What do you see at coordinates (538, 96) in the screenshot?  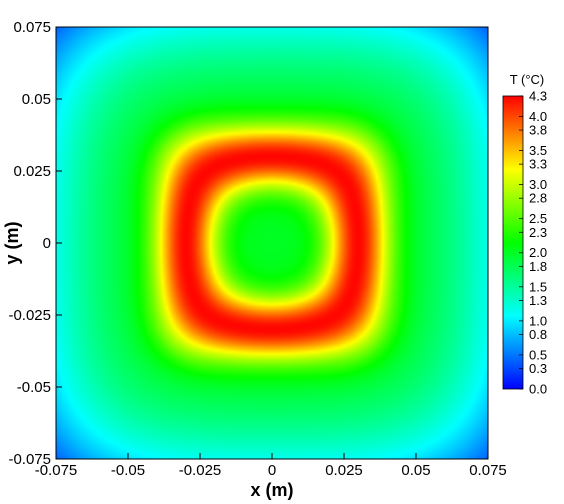 I see `colorbar-tick-label: 4.3` at bounding box center [538, 96].